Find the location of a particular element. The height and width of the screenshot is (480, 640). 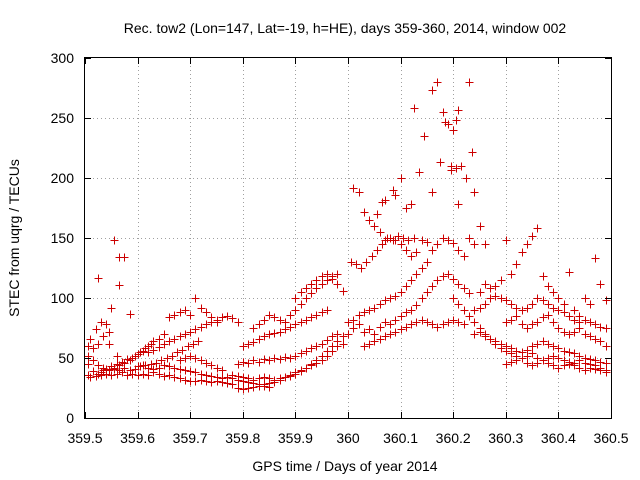

y-tick-label: 200 is located at coordinates (63, 178).